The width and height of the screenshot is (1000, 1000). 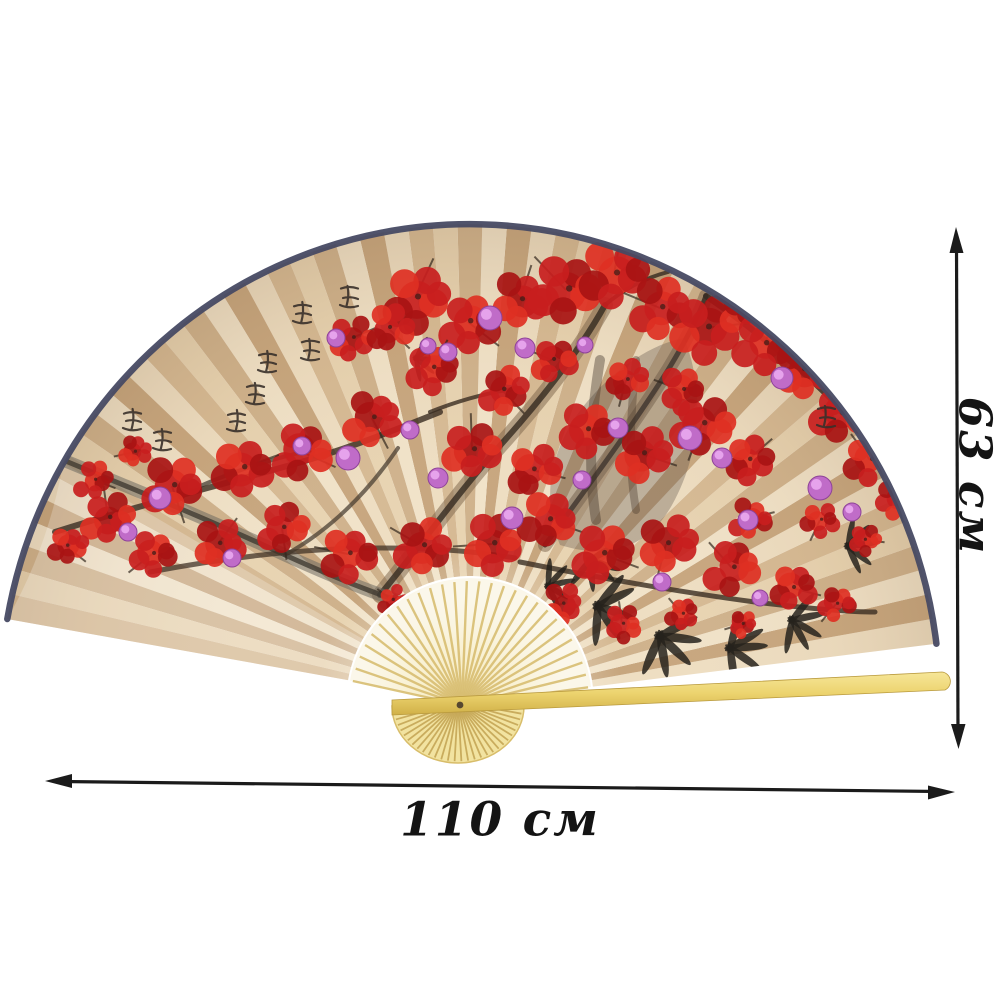 I want to click on height-dimension-label: 63 см, so click(x=974, y=476).